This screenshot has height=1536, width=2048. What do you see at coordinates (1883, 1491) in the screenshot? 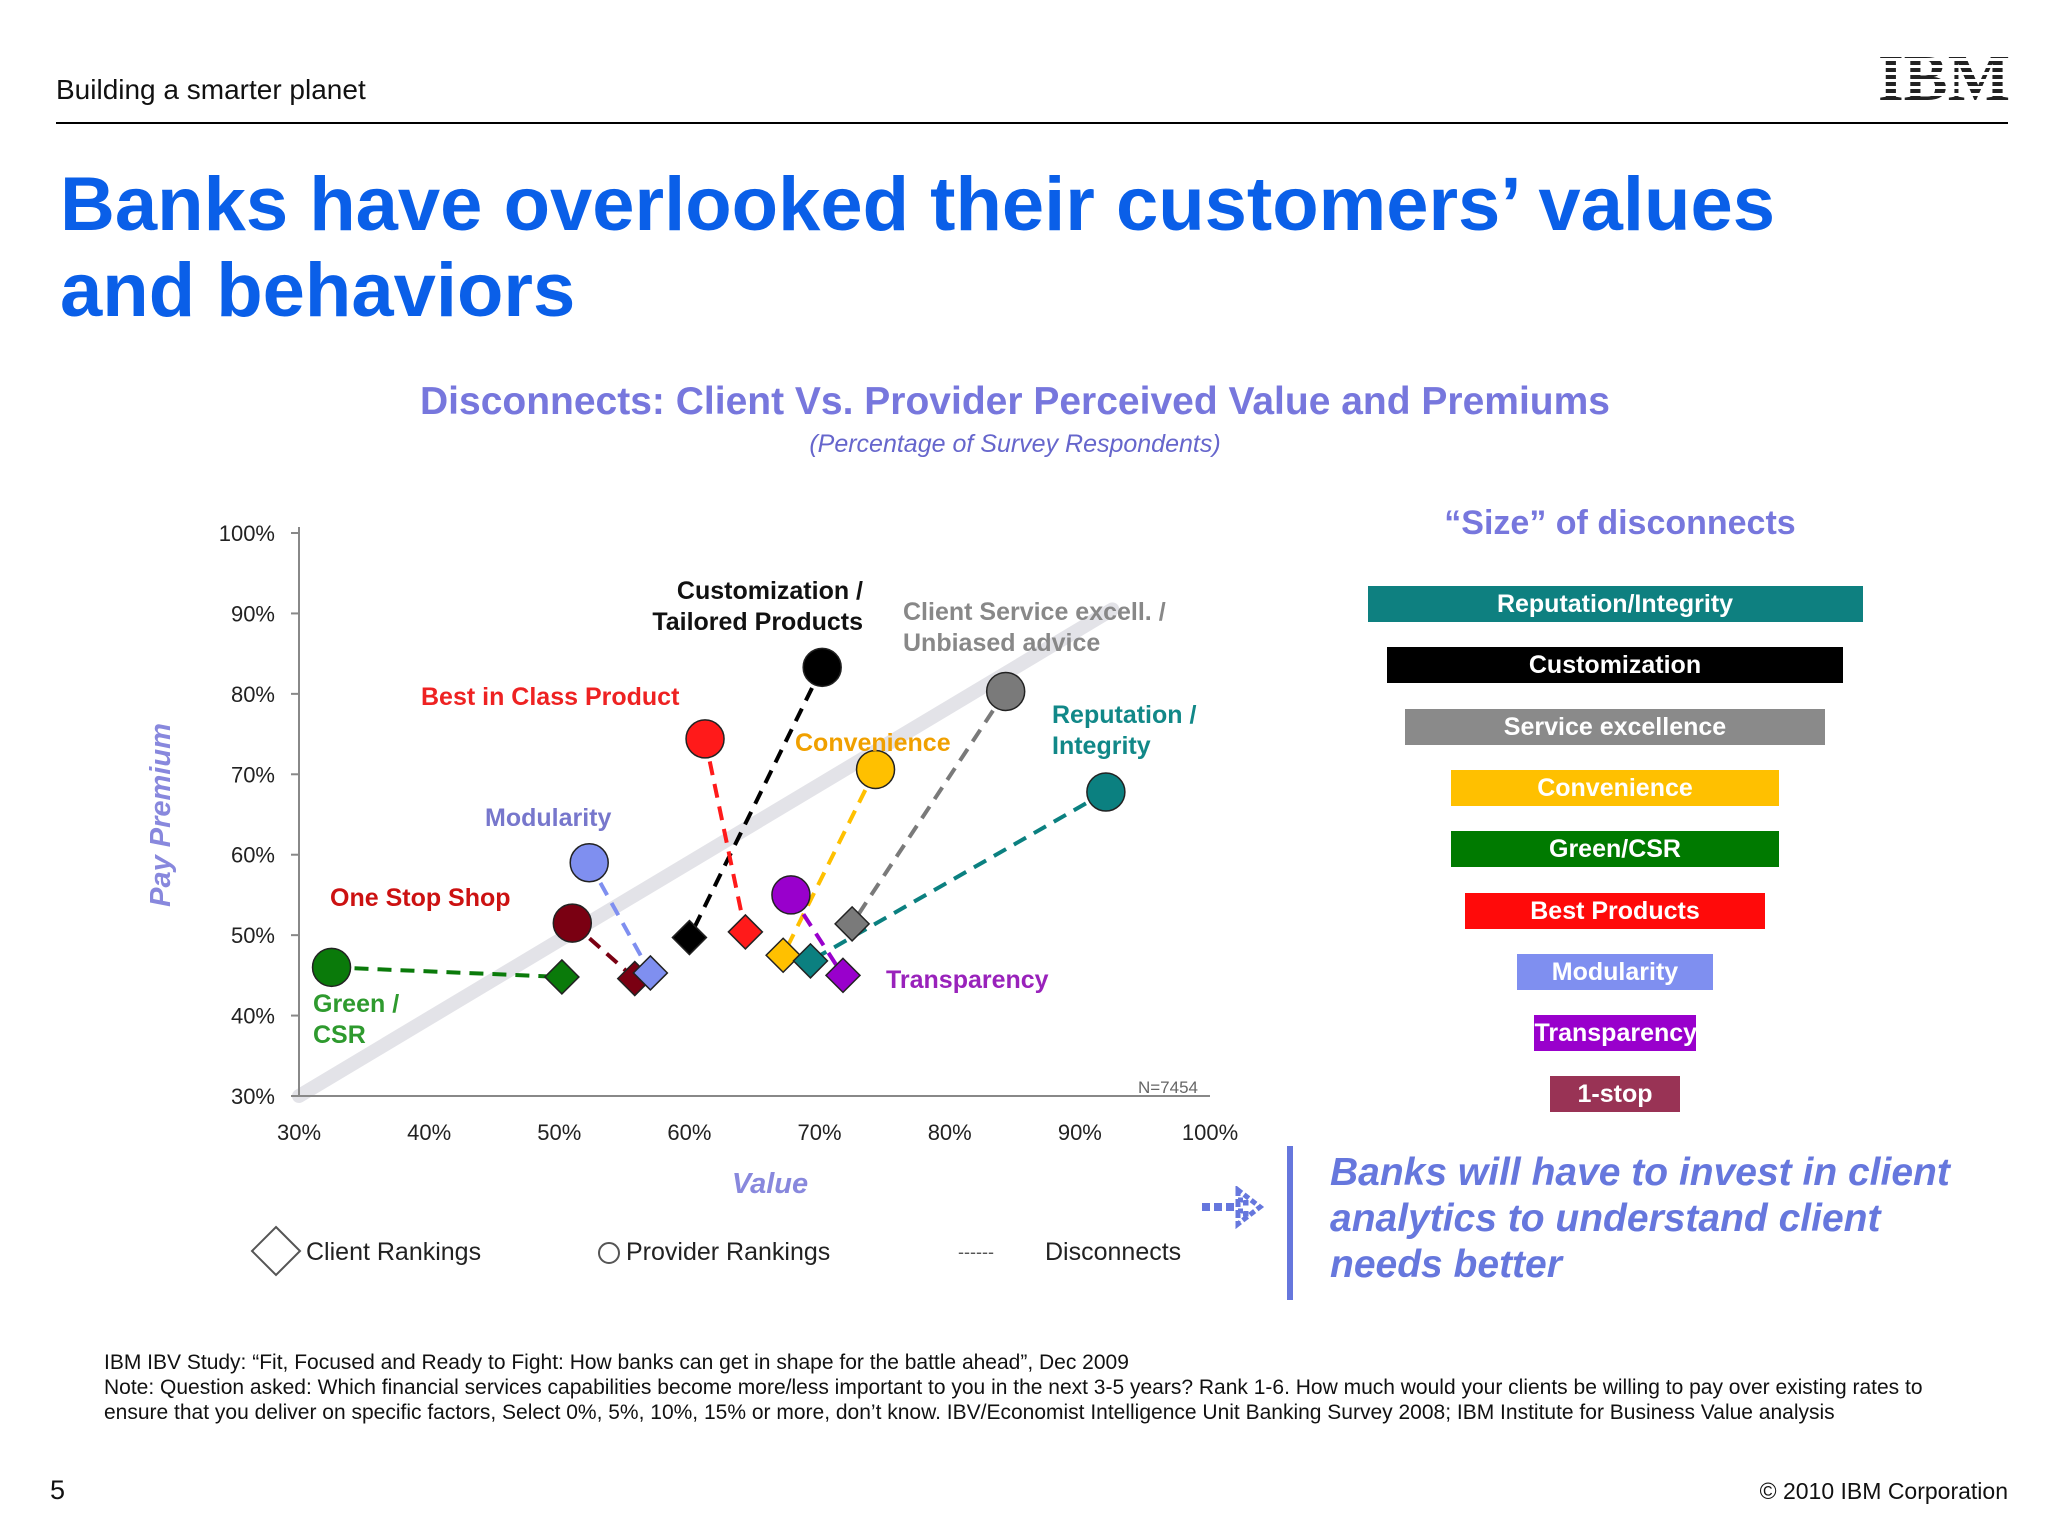
I see `copyright: © 2010 IBM Corporation` at bounding box center [1883, 1491].